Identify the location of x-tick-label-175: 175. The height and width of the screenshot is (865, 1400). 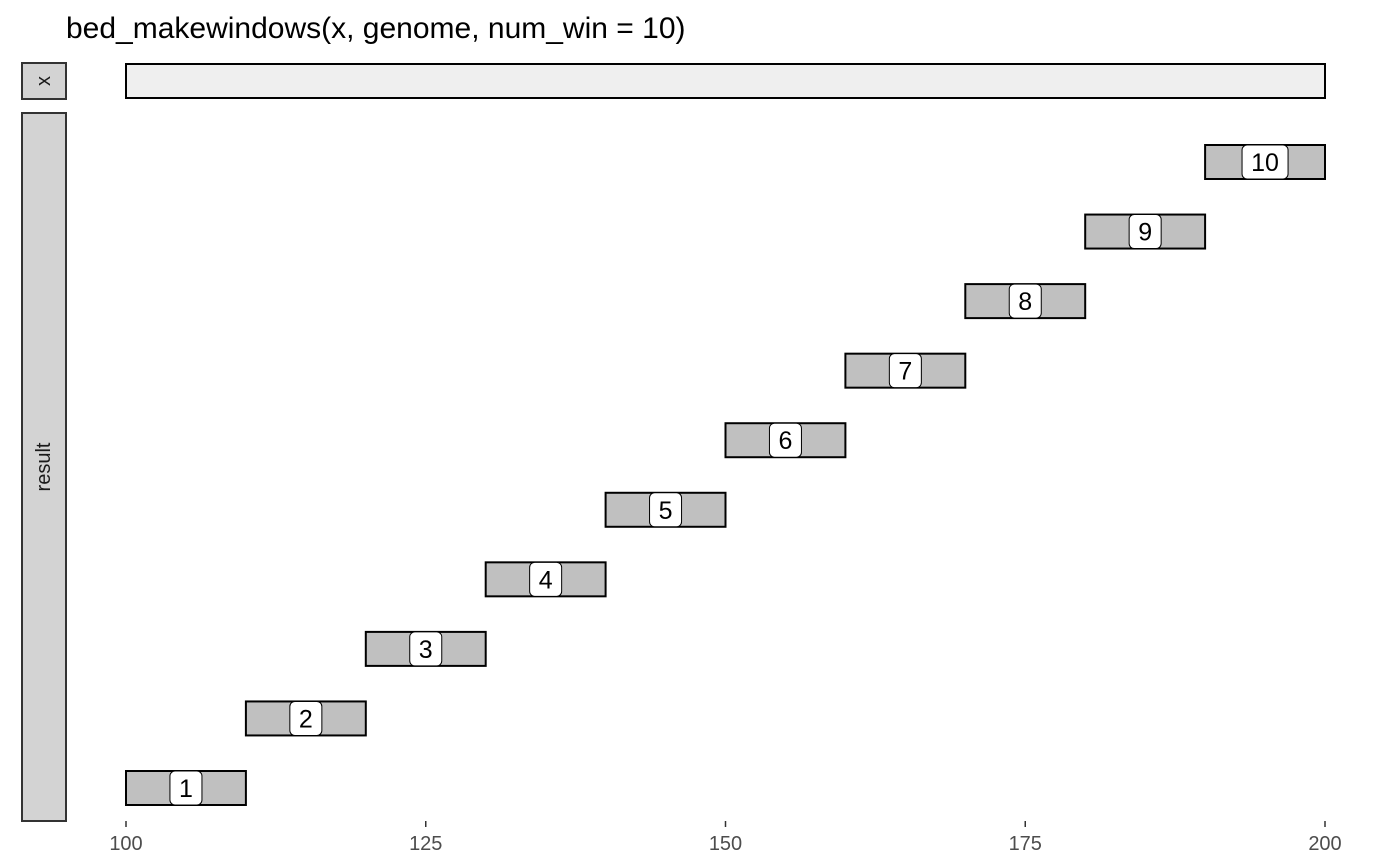
(1025, 844).